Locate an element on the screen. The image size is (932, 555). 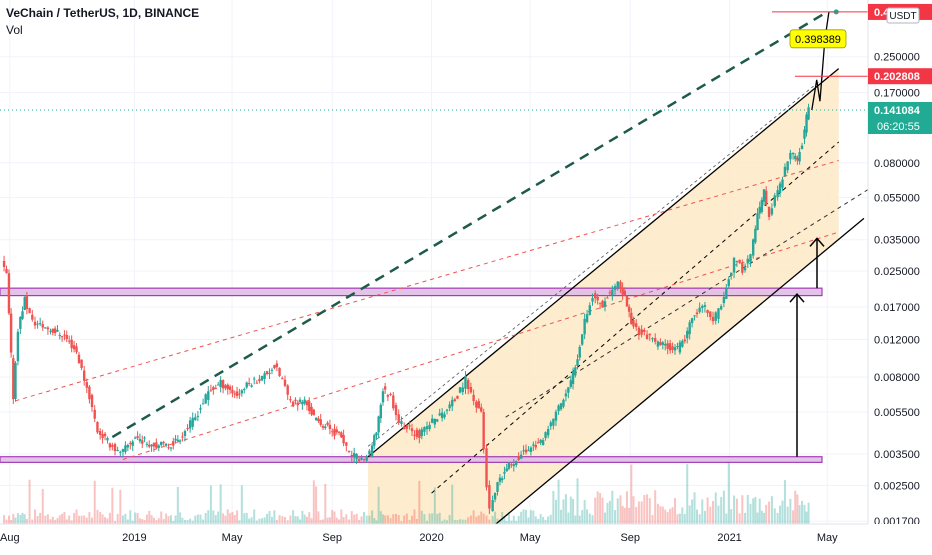
target-price-box is located at coordinates (818, 39).